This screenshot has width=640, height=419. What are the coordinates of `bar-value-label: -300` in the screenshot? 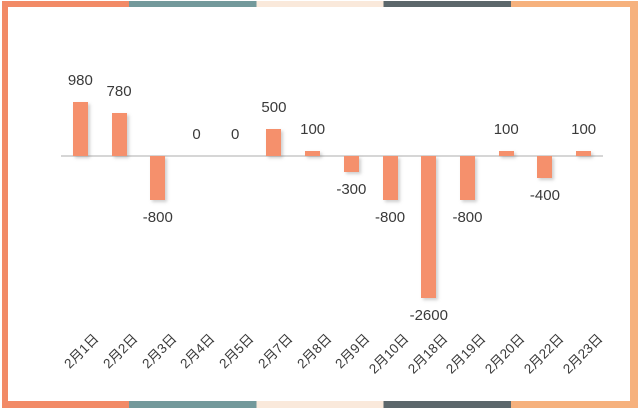 It's located at (351, 189).